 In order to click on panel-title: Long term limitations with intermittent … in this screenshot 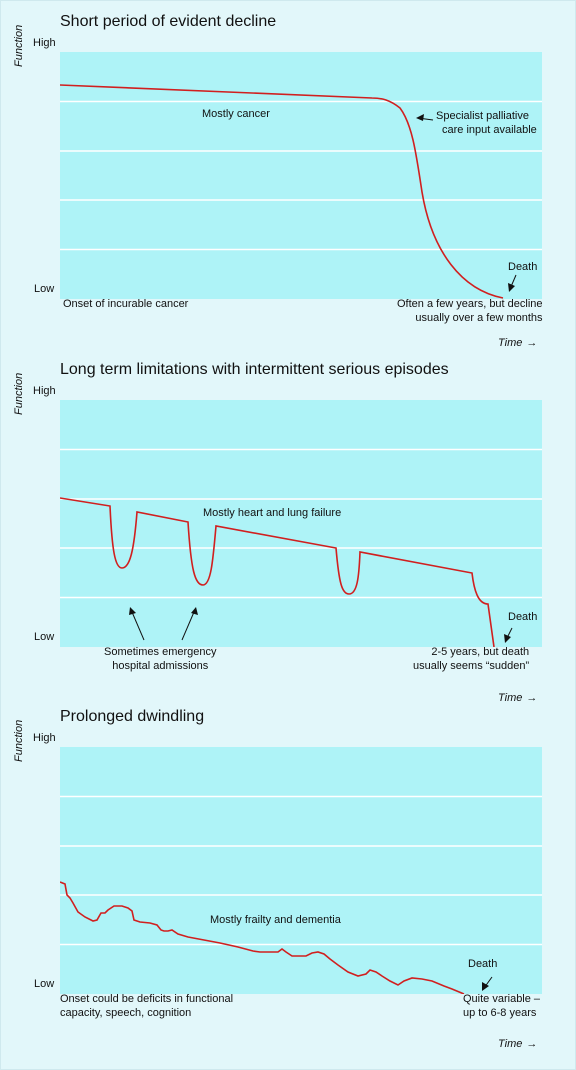, I will do `click(254, 369)`.